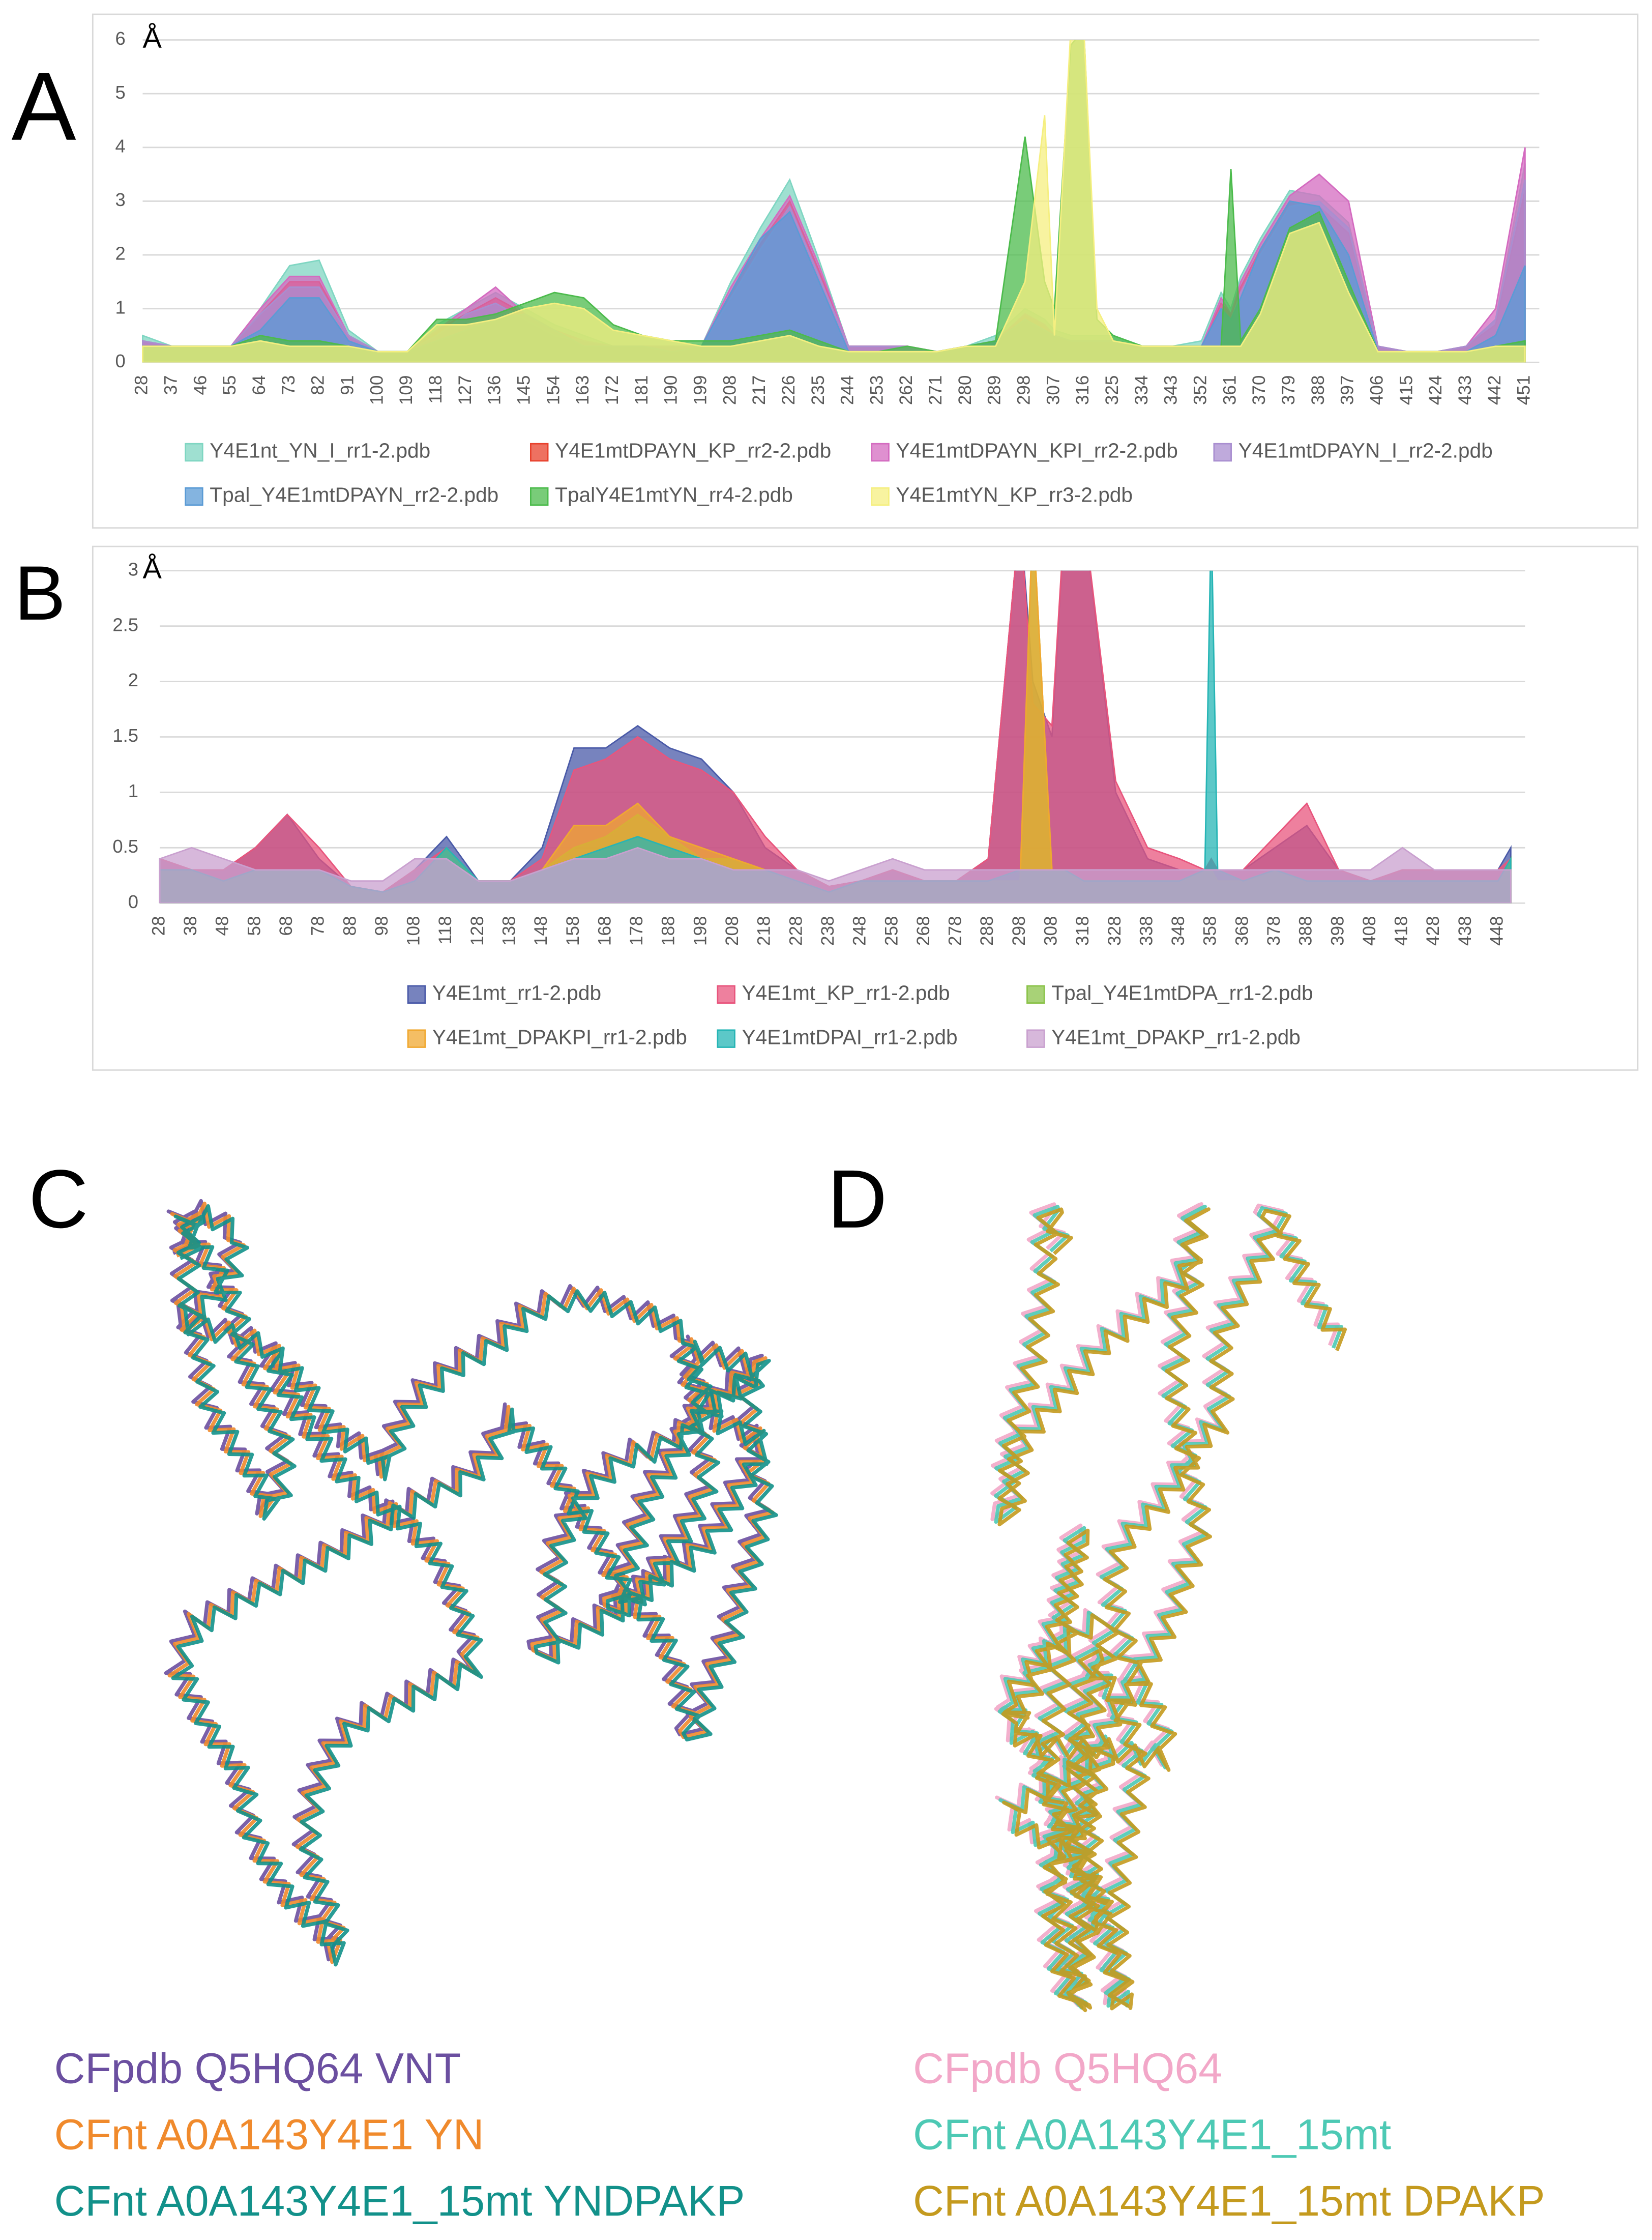 This screenshot has height=2240, width=1652. What do you see at coordinates (559, 1037) in the screenshot?
I see `legend-label: Y4E1mt_DPAKPI_rr1-2.pdb` at bounding box center [559, 1037].